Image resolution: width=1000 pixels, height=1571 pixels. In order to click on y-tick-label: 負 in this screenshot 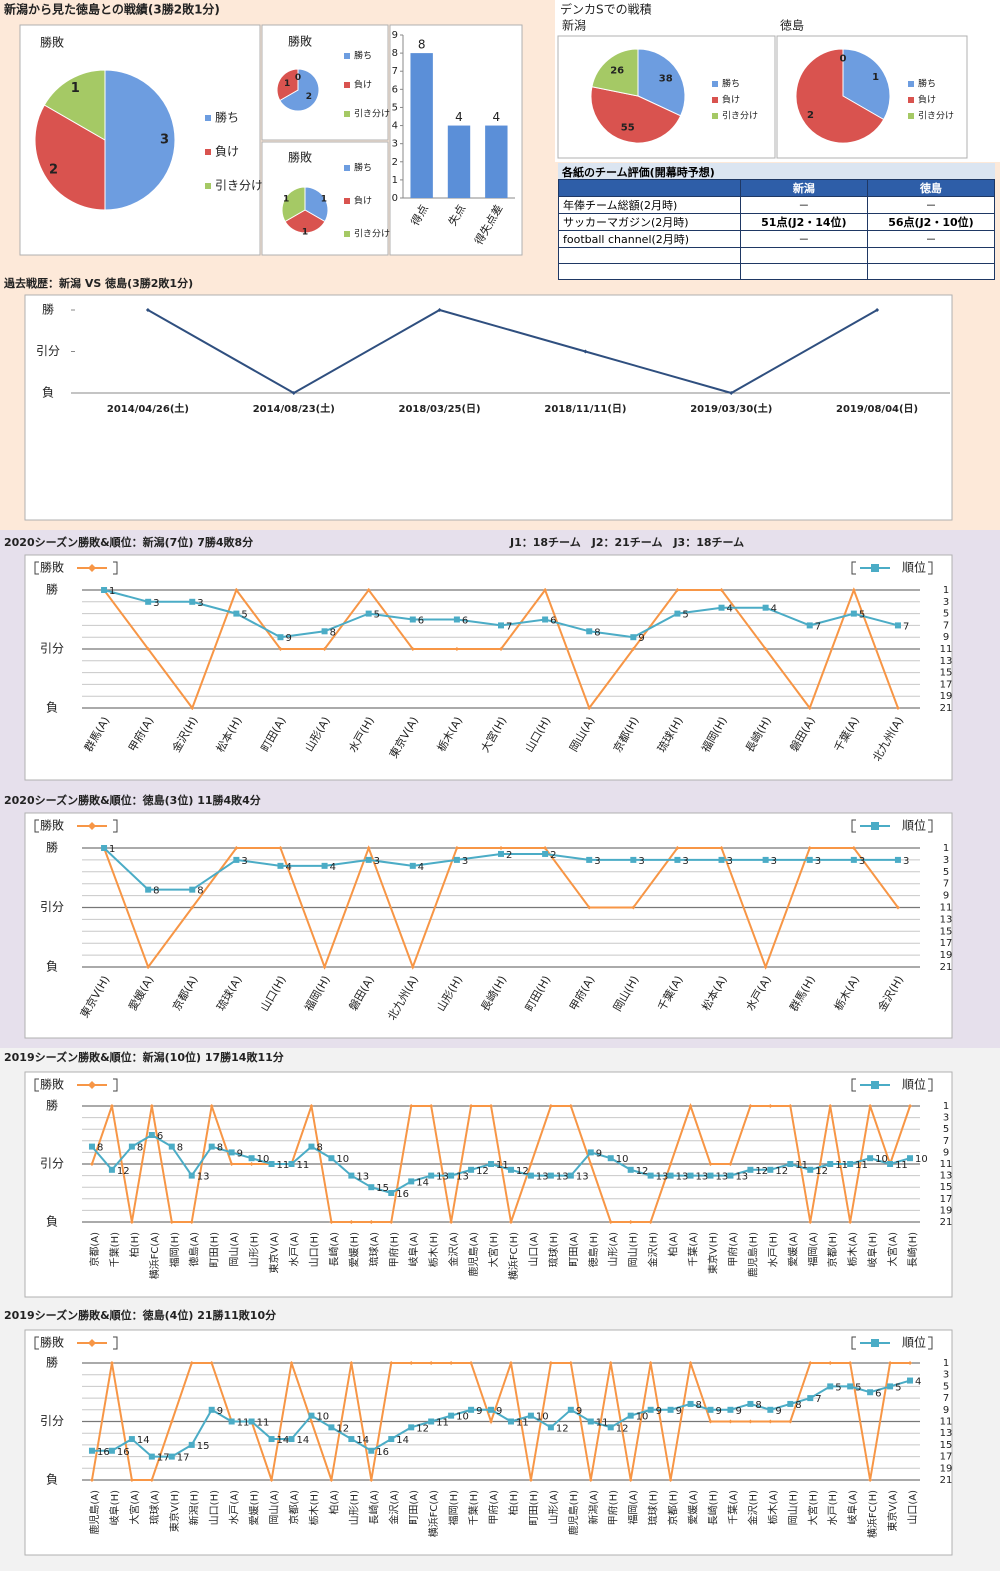, I will do `click(52, 1222)`.